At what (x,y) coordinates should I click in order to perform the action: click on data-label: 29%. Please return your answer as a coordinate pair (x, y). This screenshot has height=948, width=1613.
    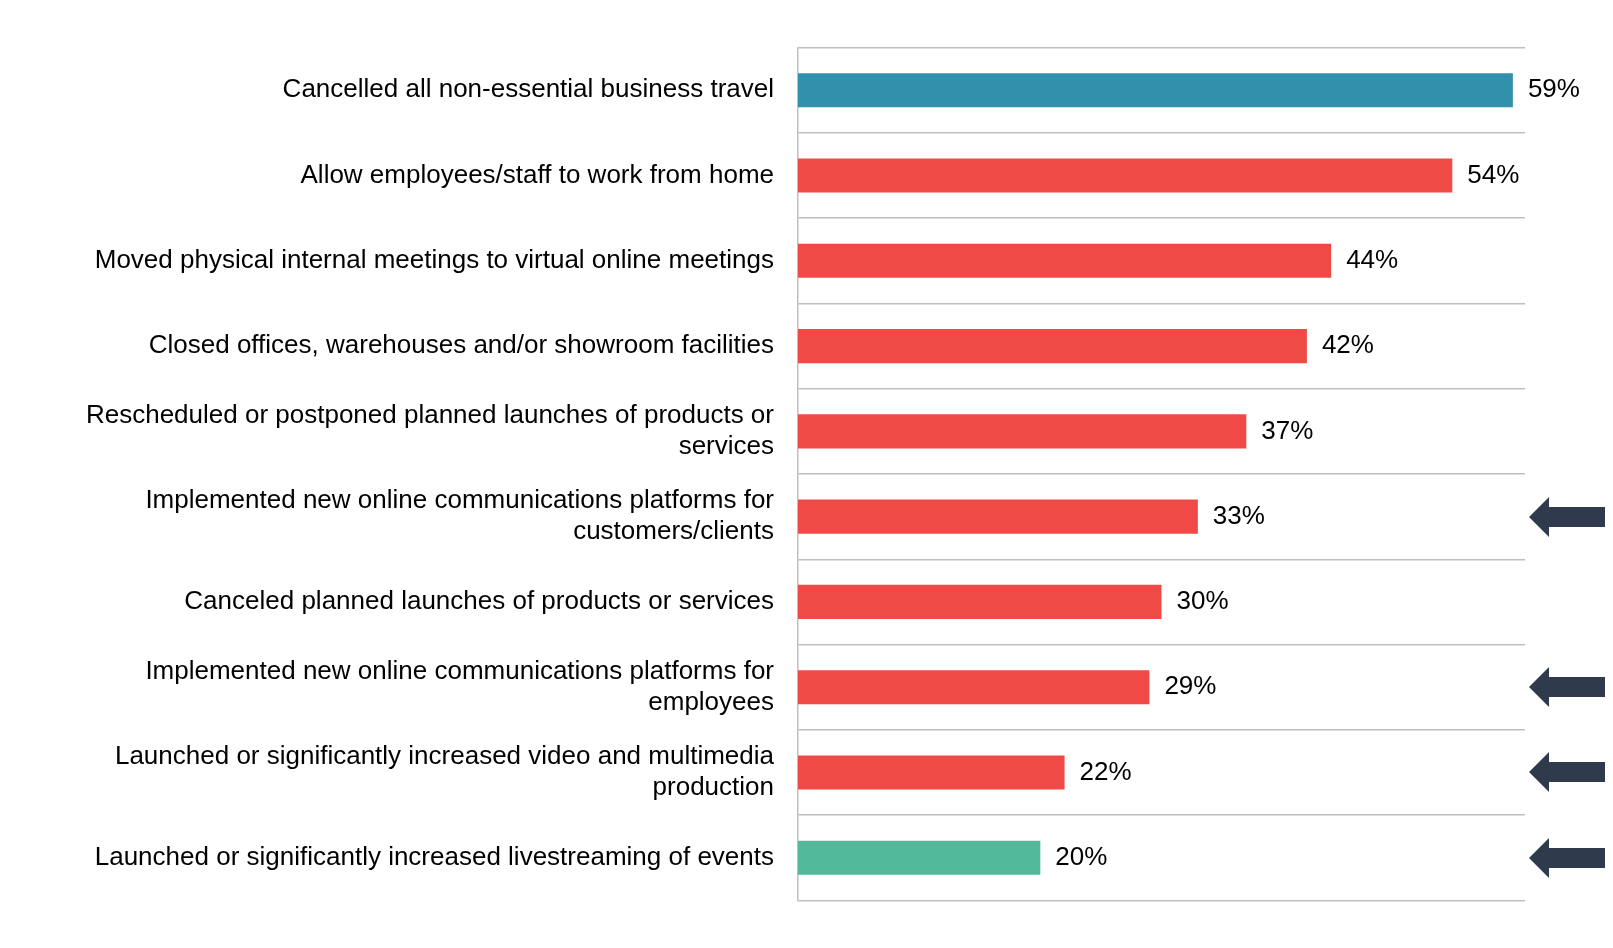
    Looking at the image, I should click on (1190, 685).